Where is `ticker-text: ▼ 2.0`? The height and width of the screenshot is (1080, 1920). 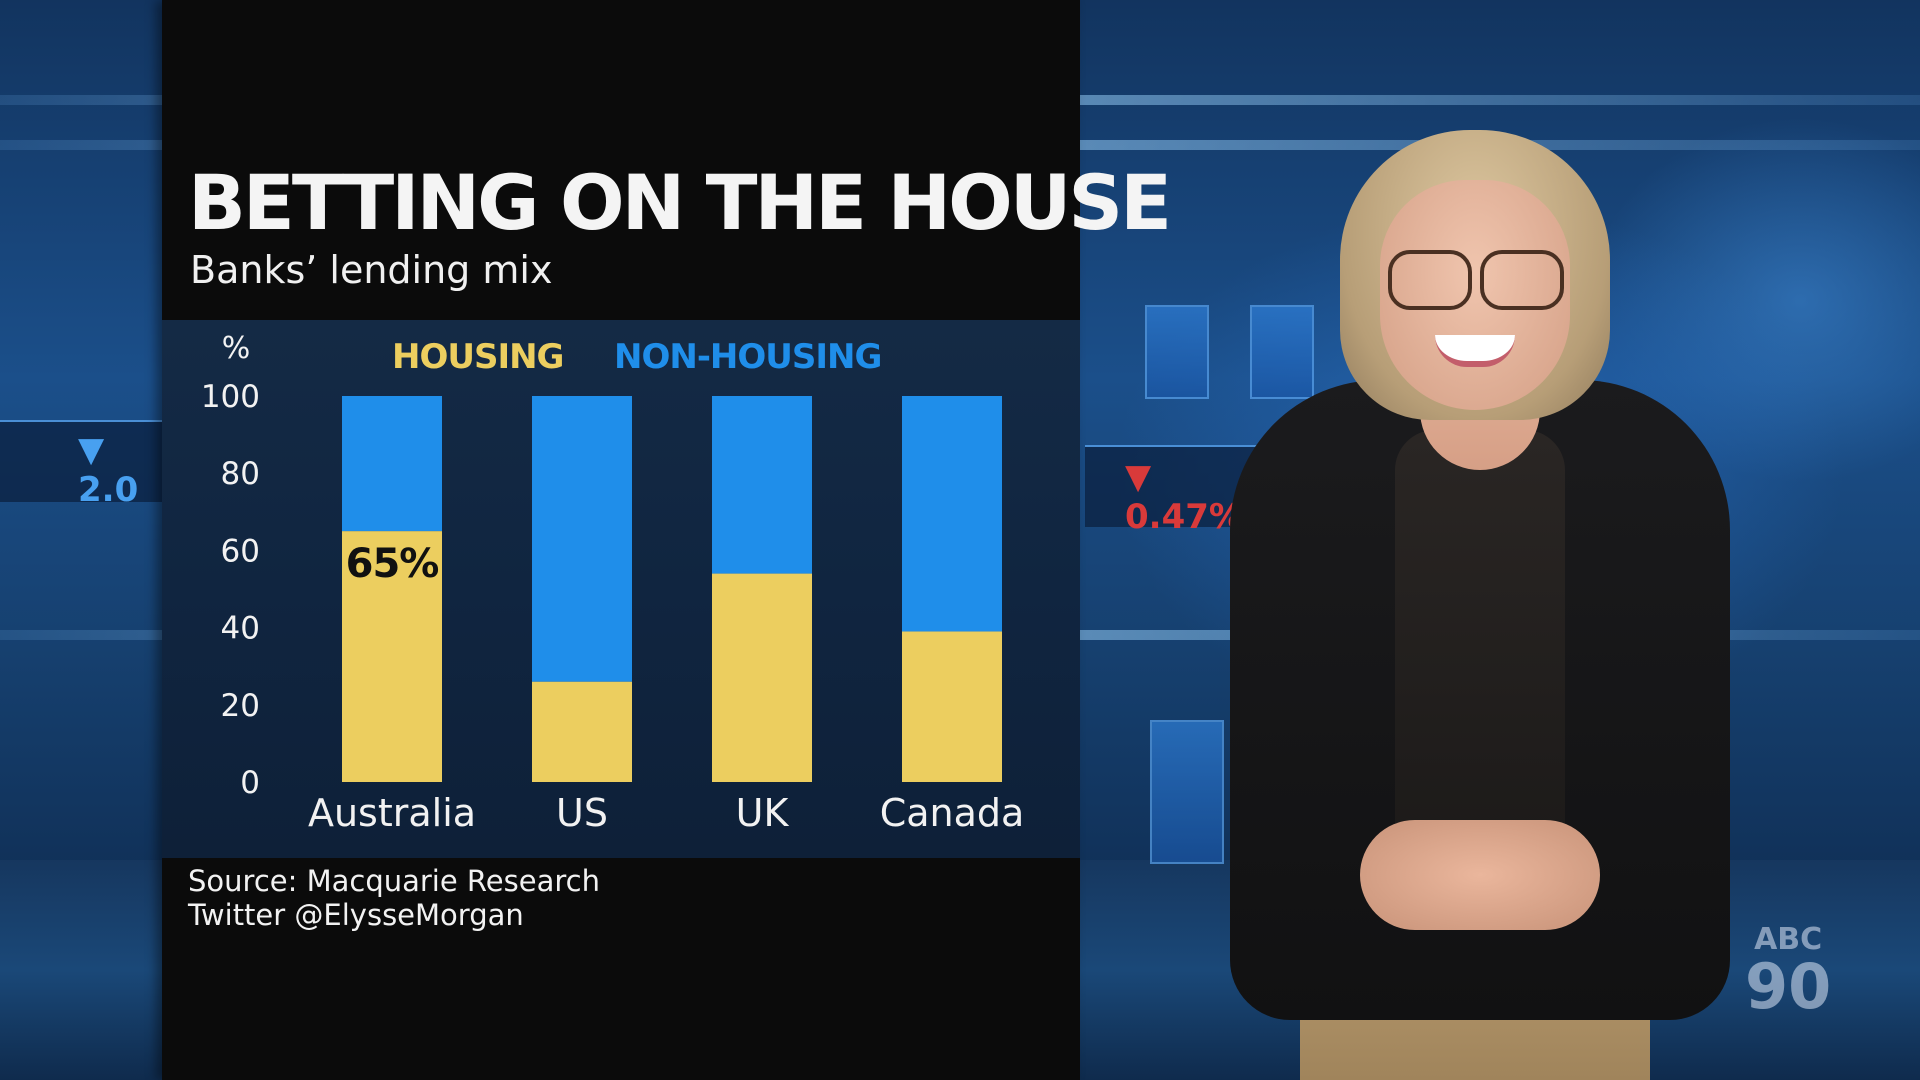
ticker-text: ▼ 2.0 is located at coordinates (108, 470).